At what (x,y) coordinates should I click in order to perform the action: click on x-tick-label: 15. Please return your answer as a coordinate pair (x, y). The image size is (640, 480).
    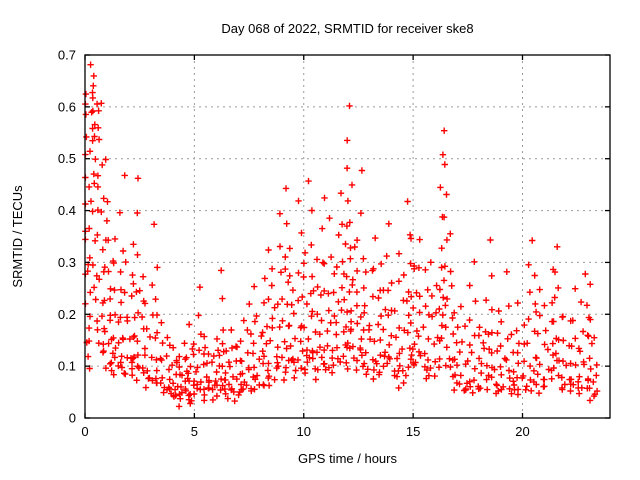
    Looking at the image, I should click on (413, 431).